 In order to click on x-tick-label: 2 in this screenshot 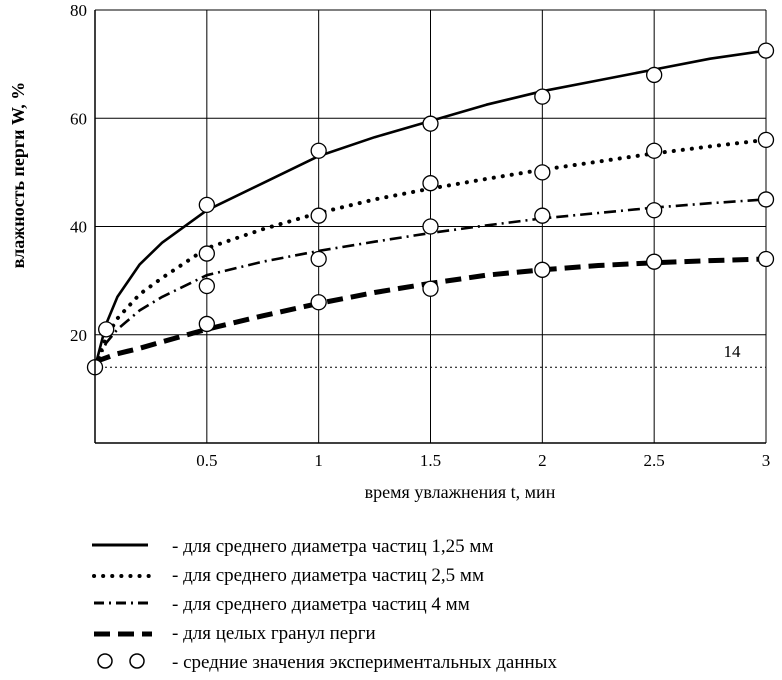, I will do `click(542, 460)`.